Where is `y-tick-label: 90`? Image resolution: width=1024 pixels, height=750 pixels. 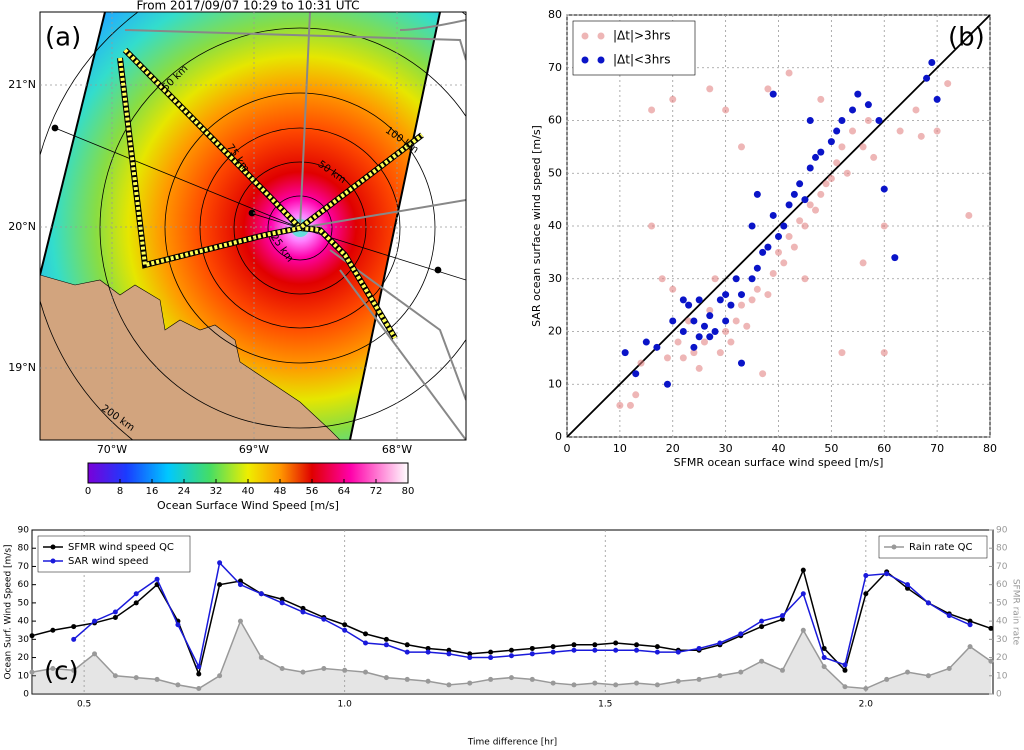
y-tick-label: 90 is located at coordinates (24, 531).